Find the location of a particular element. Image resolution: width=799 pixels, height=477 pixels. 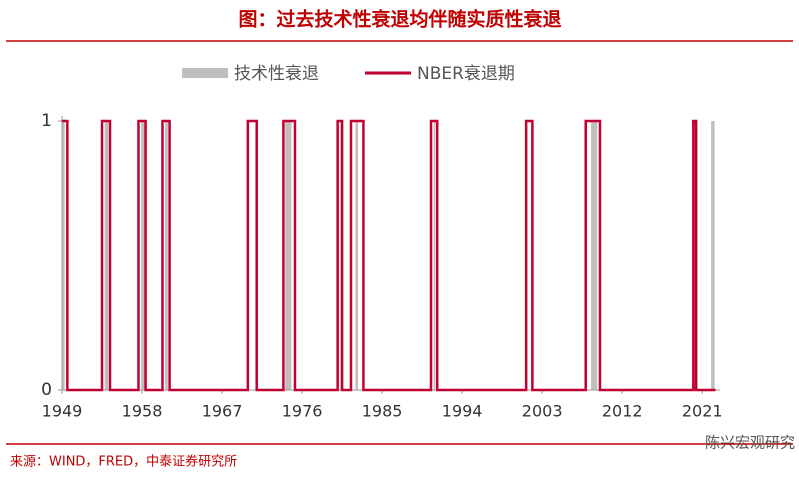

watermark: 陈兴宏观研究 is located at coordinates (750, 443).